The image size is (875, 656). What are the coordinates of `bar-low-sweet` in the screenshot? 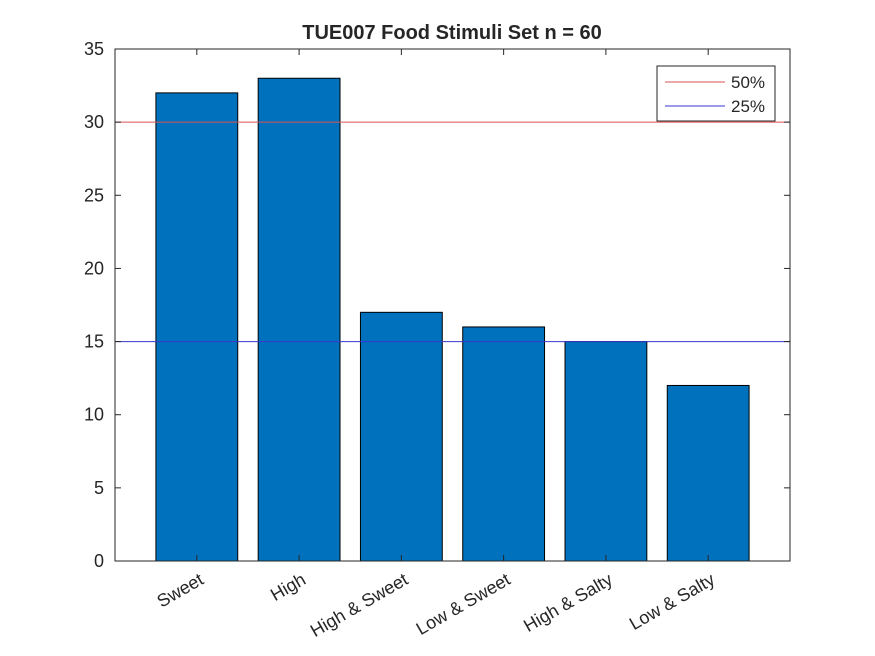 It's located at (504, 444).